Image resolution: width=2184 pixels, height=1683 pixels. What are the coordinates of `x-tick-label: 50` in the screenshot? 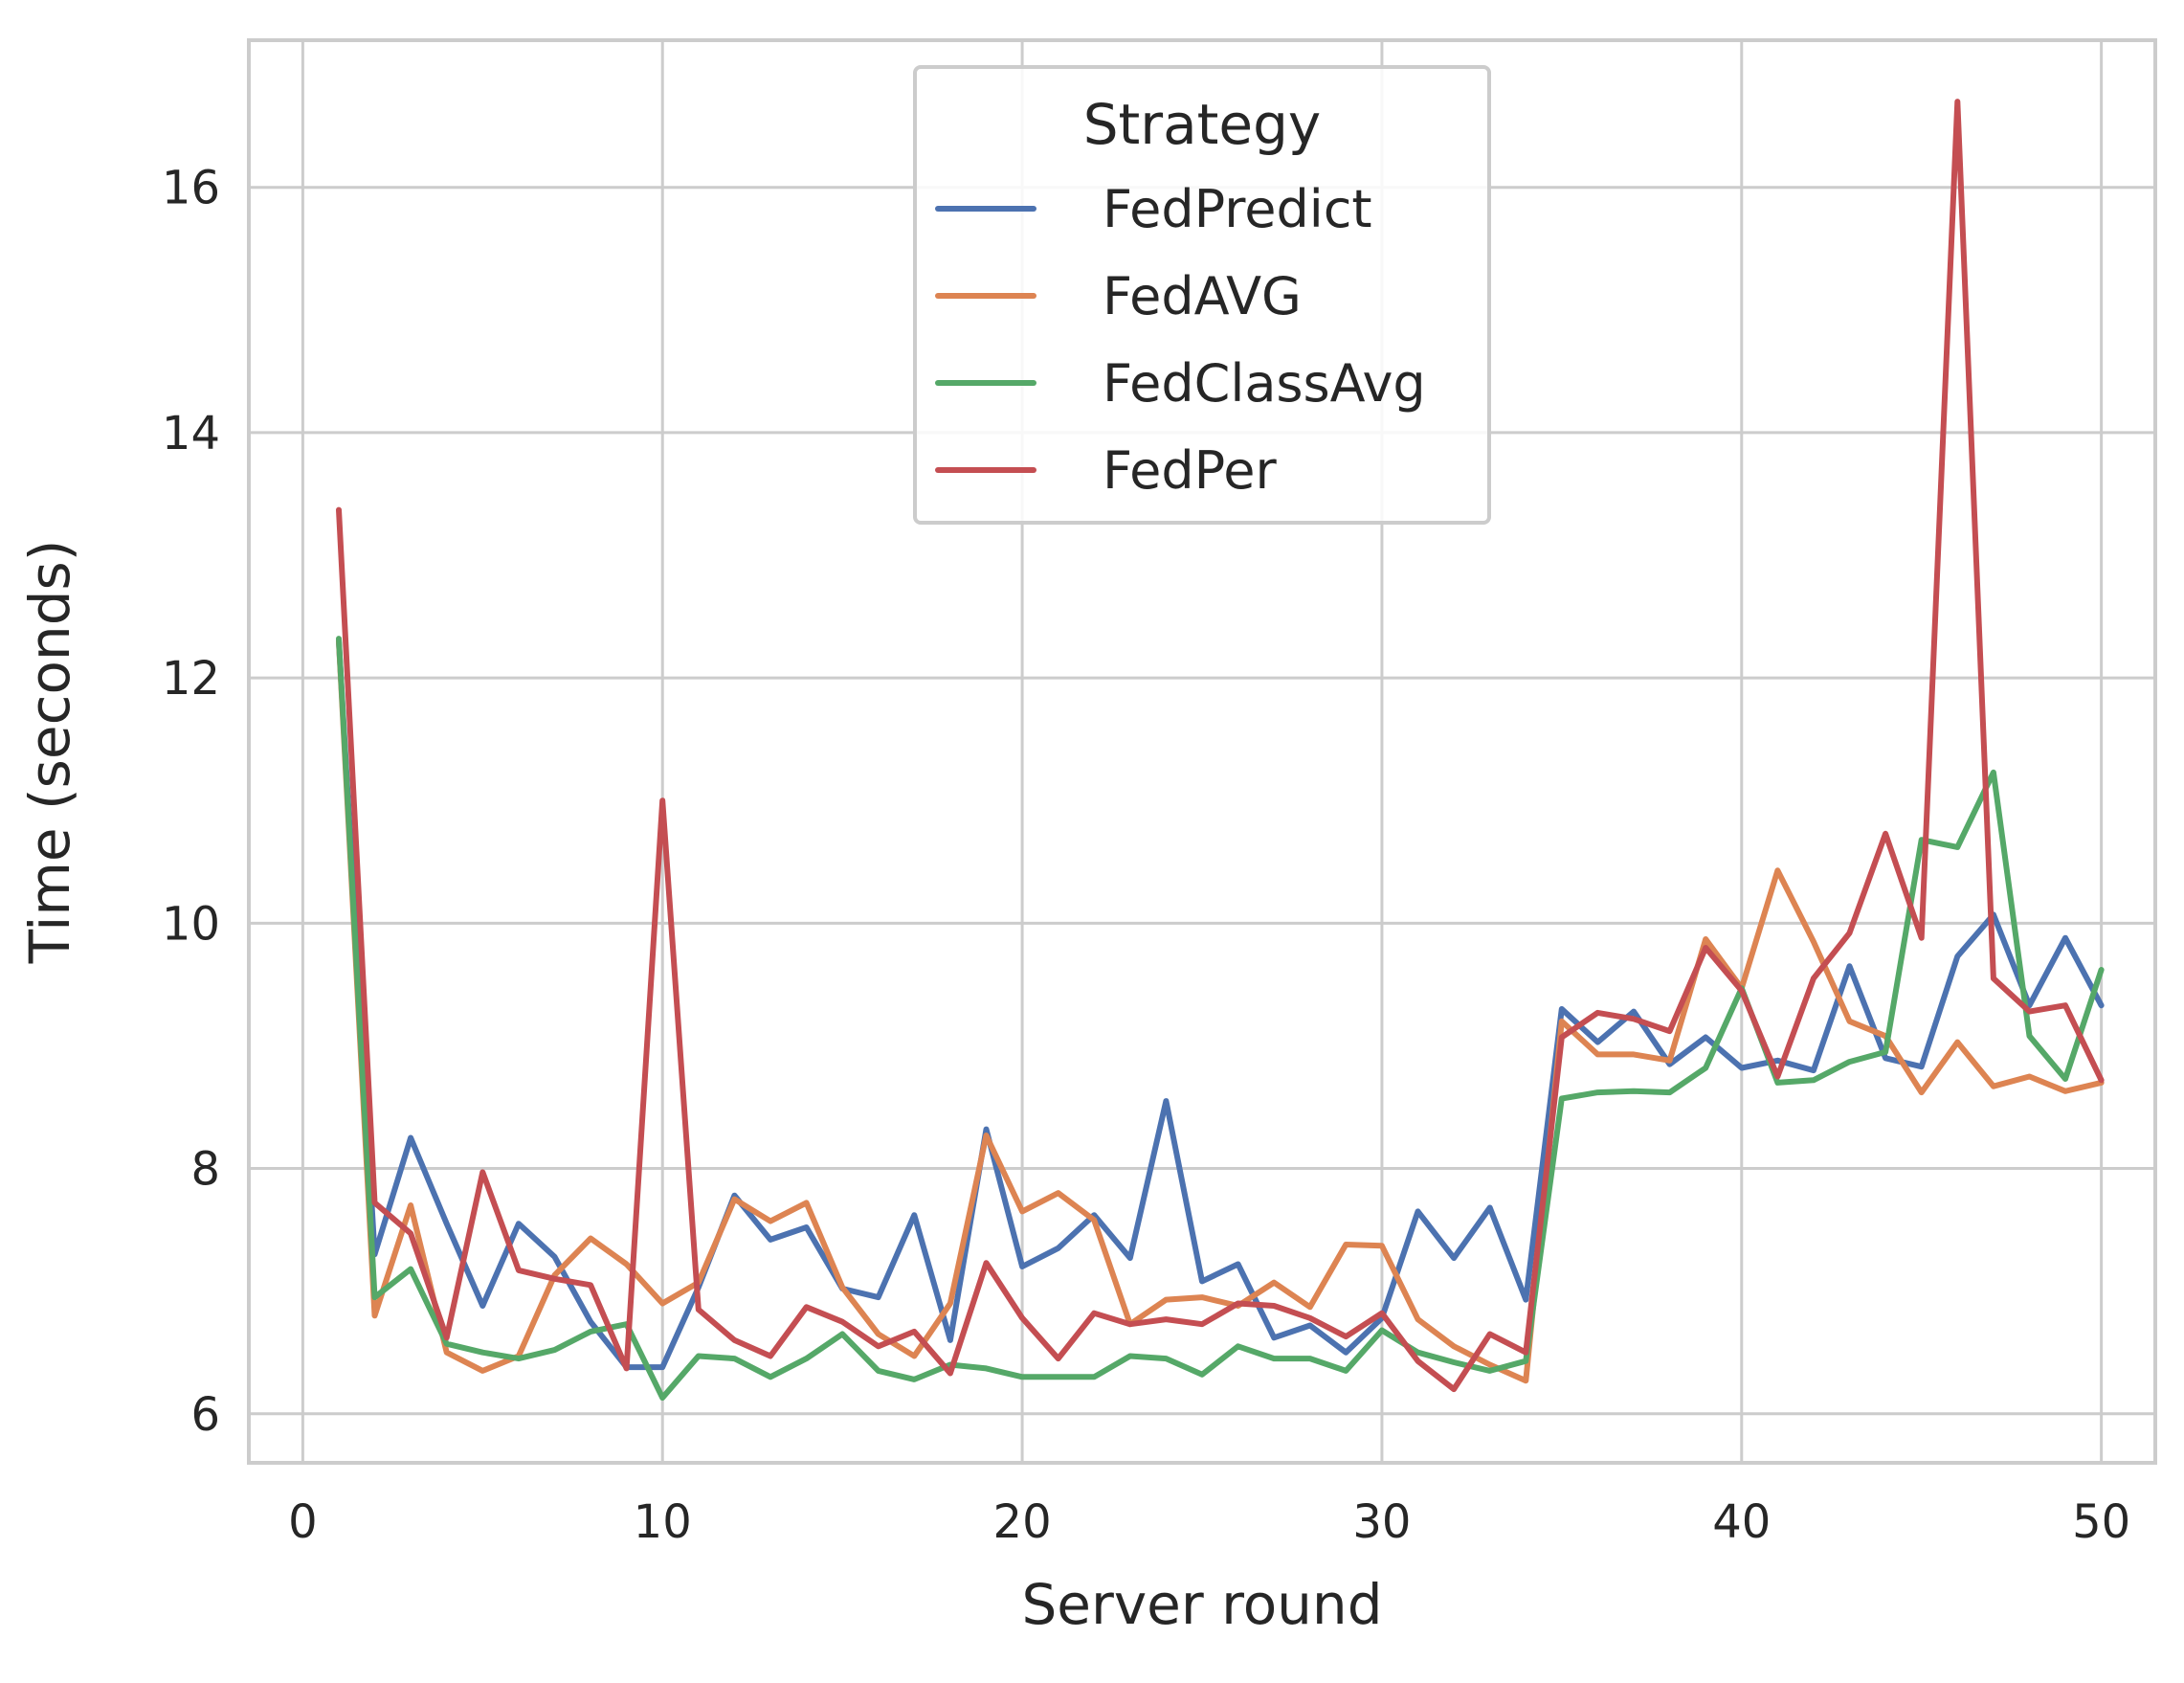 It's located at (2101, 1522).